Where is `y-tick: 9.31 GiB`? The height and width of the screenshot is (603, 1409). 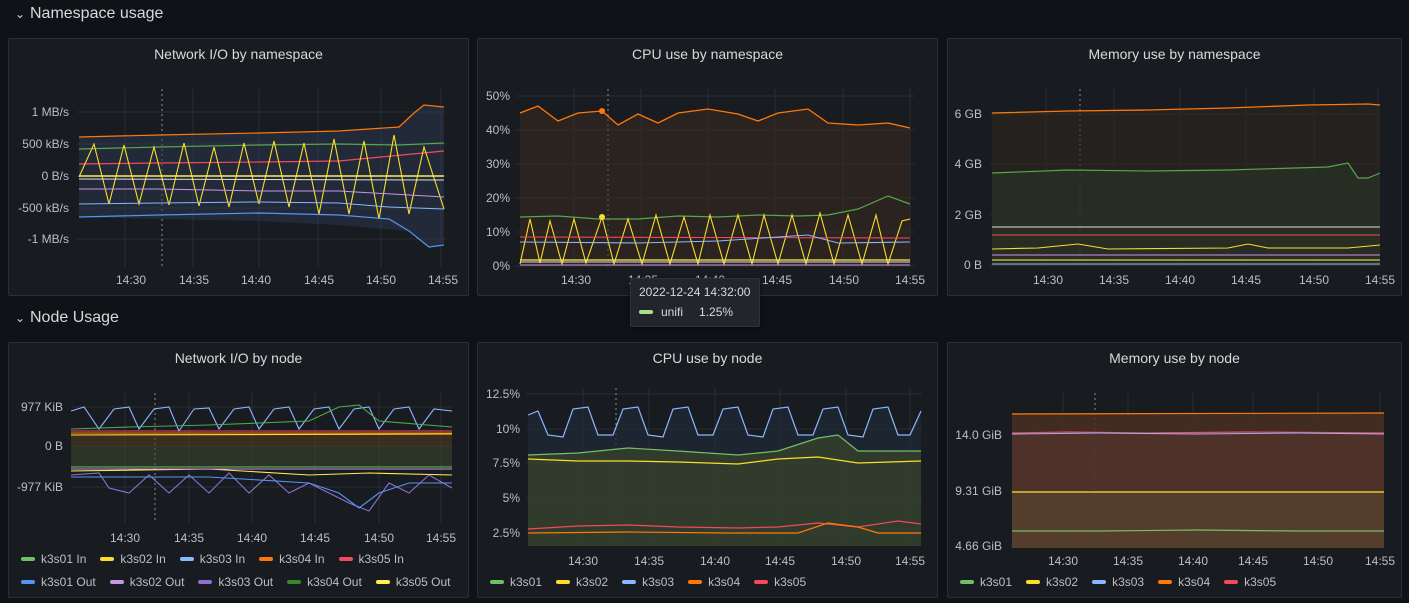
y-tick: 9.31 GiB is located at coordinates (978, 491).